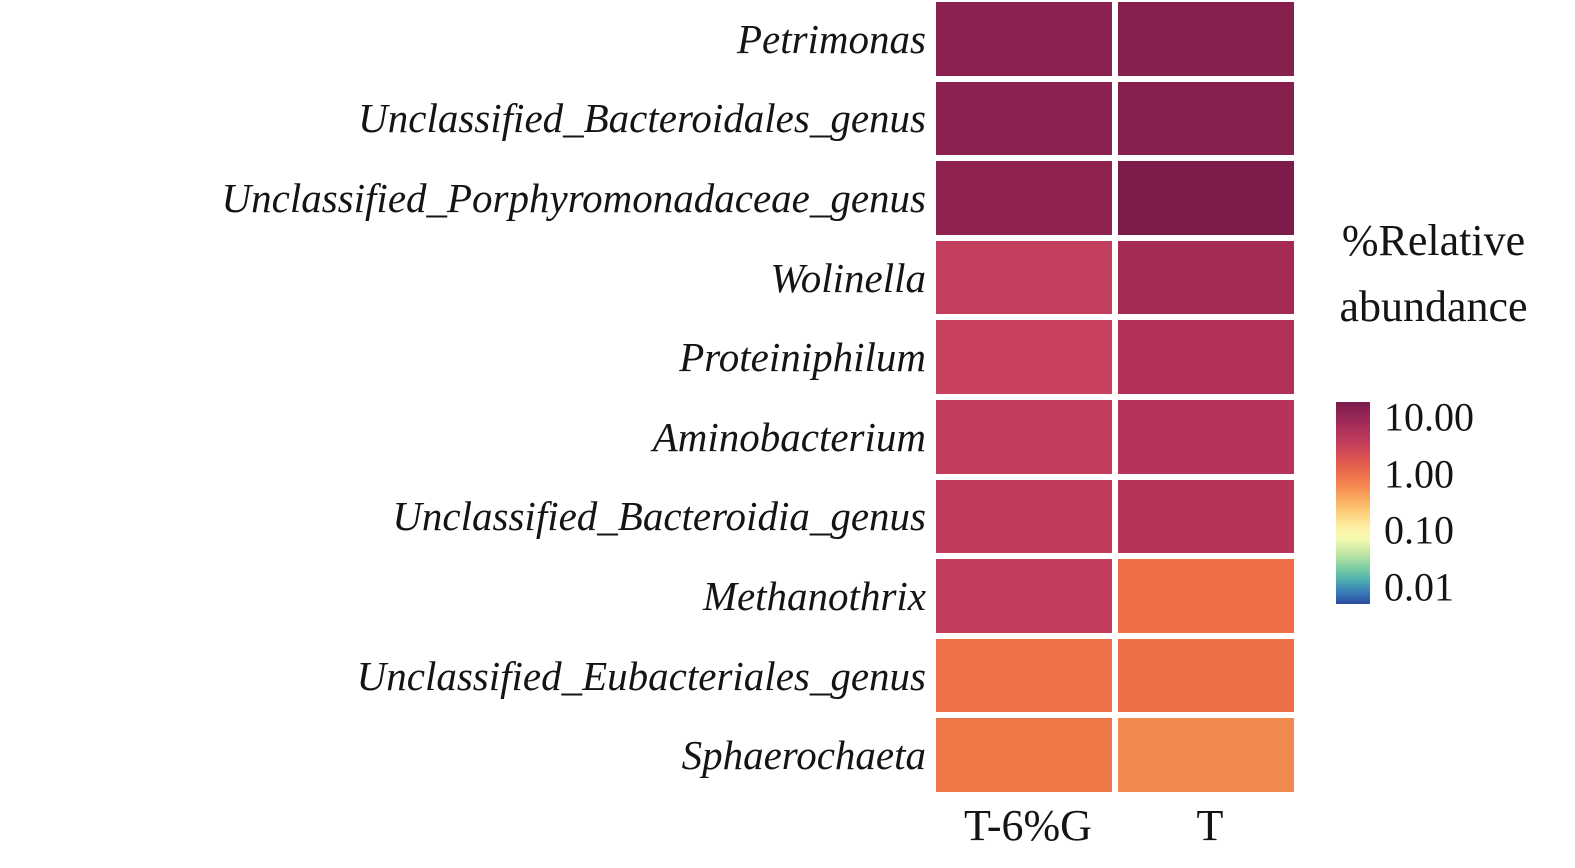  What do you see at coordinates (803, 755) in the screenshot?
I see `row-label-genus: Sphaerochaeta` at bounding box center [803, 755].